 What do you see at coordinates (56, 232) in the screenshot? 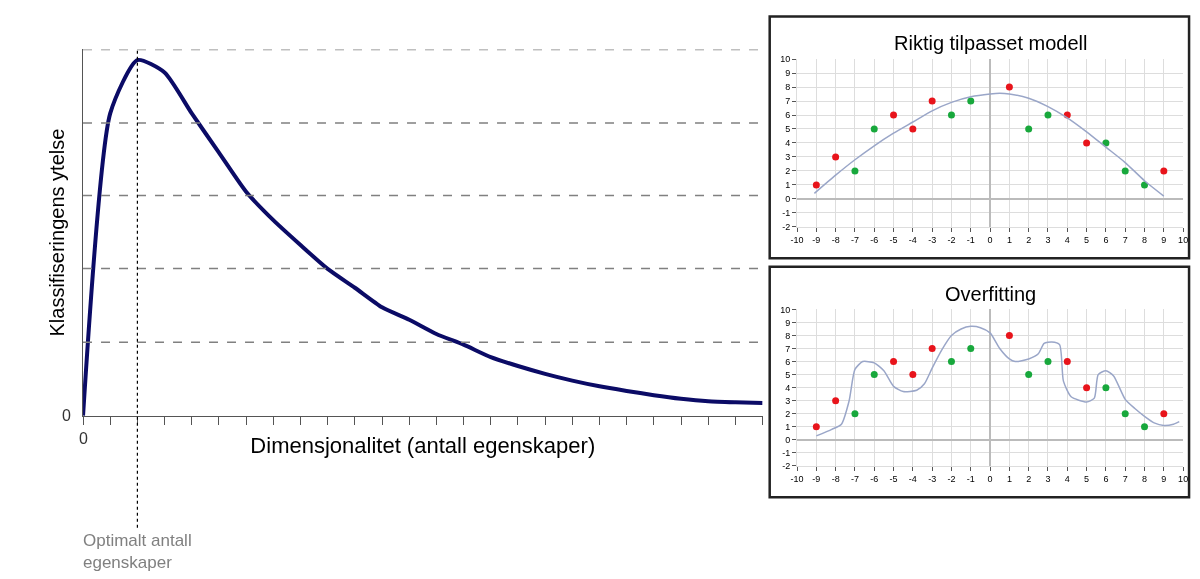
I see `y-axis-title: Klassifiseringens ytelse` at bounding box center [56, 232].